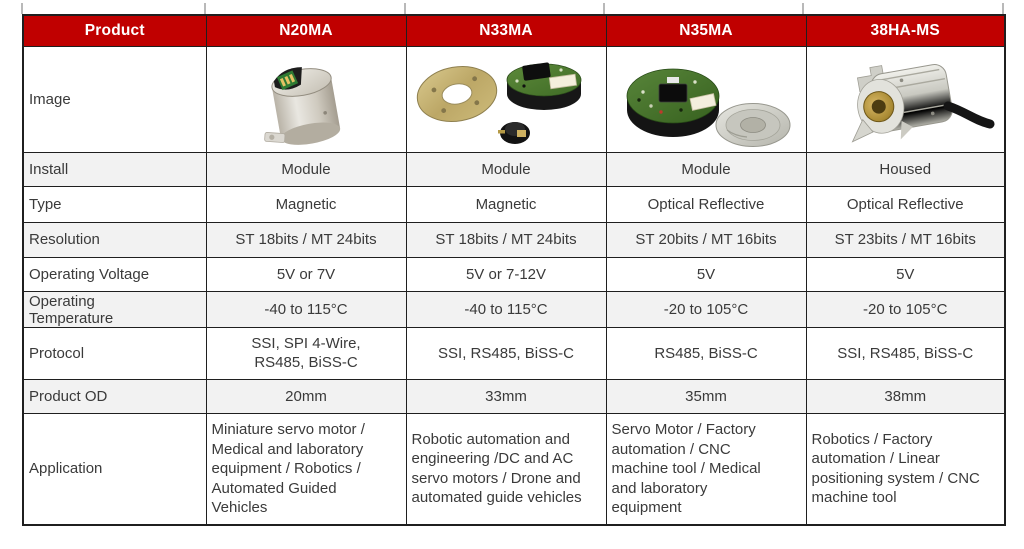 Image resolution: width=1024 pixels, height=549 pixels. I want to click on row-label: Protocol, so click(114, 353).